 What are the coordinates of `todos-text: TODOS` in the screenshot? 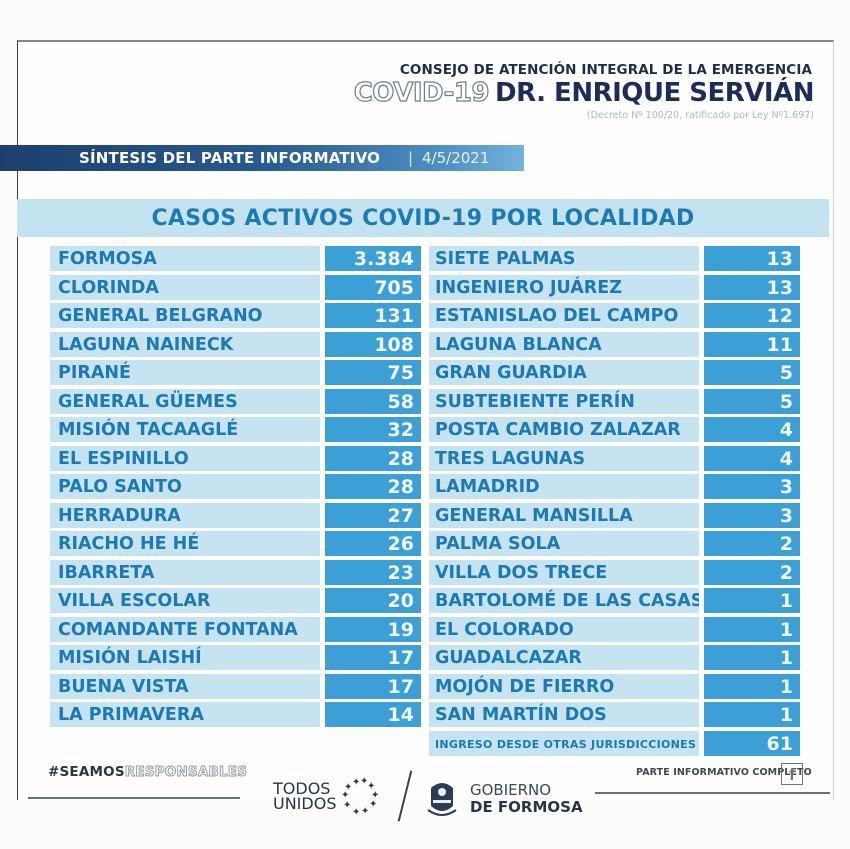 It's located at (302, 788).